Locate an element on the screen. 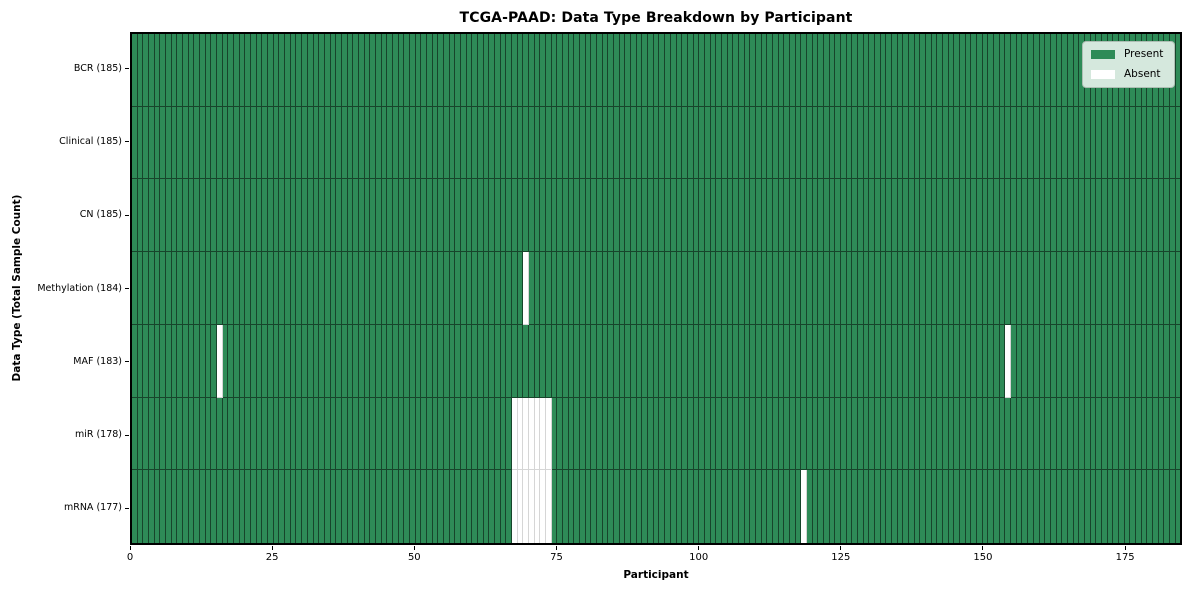 This screenshot has height=600, width=1200. legend-label-present: Present is located at coordinates (1144, 54).